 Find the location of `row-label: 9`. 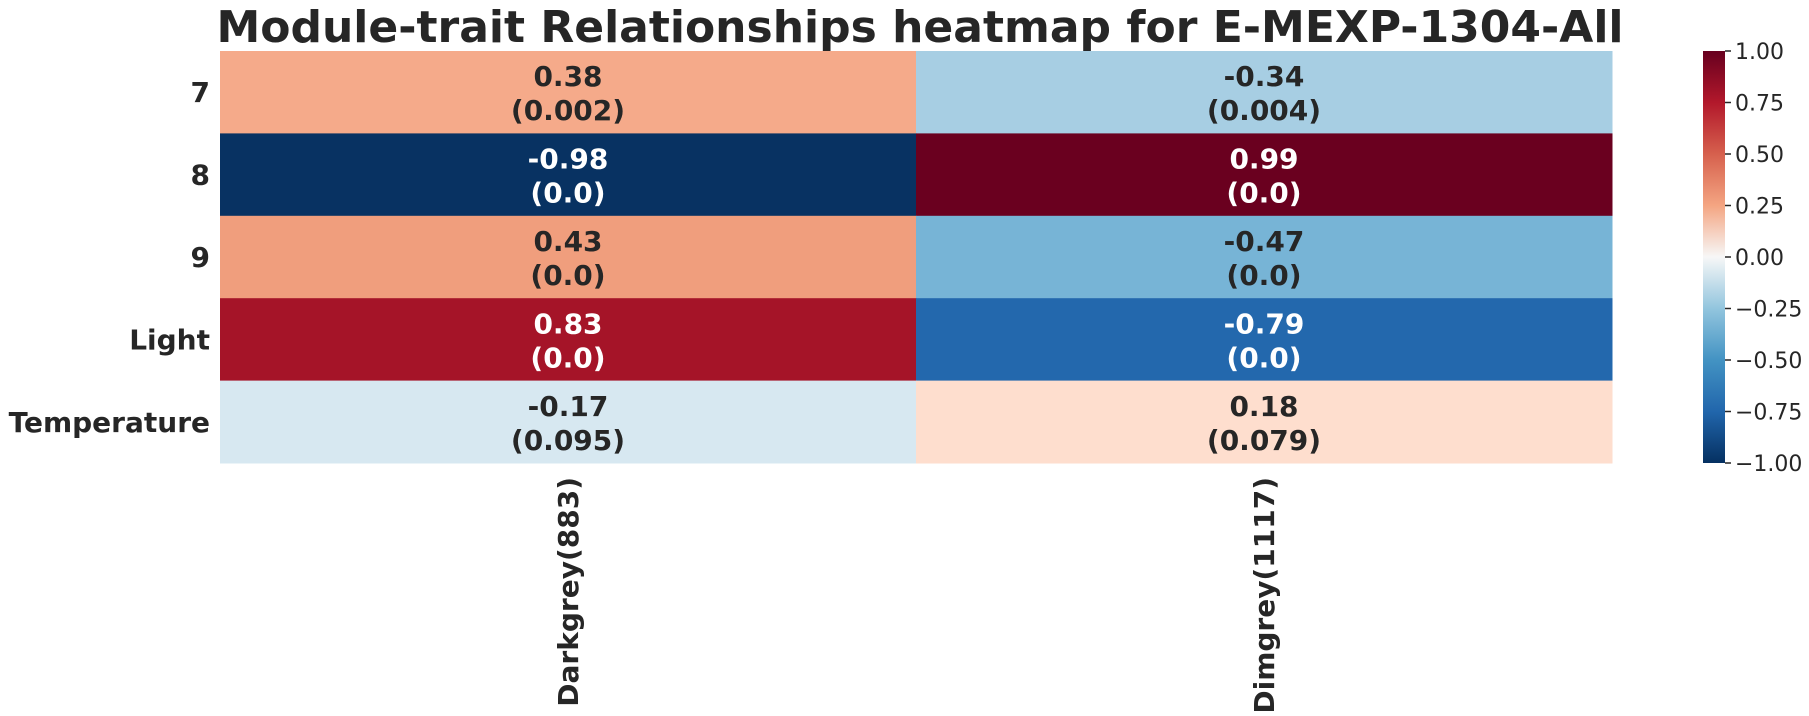

row-label: 9 is located at coordinates (200, 257).